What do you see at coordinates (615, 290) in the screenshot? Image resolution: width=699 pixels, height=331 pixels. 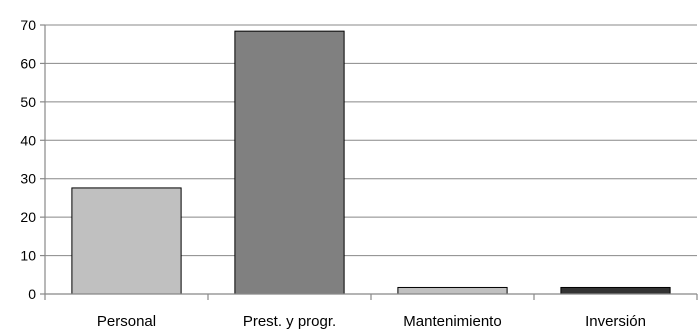 I see `bar-inversi-n` at bounding box center [615, 290].